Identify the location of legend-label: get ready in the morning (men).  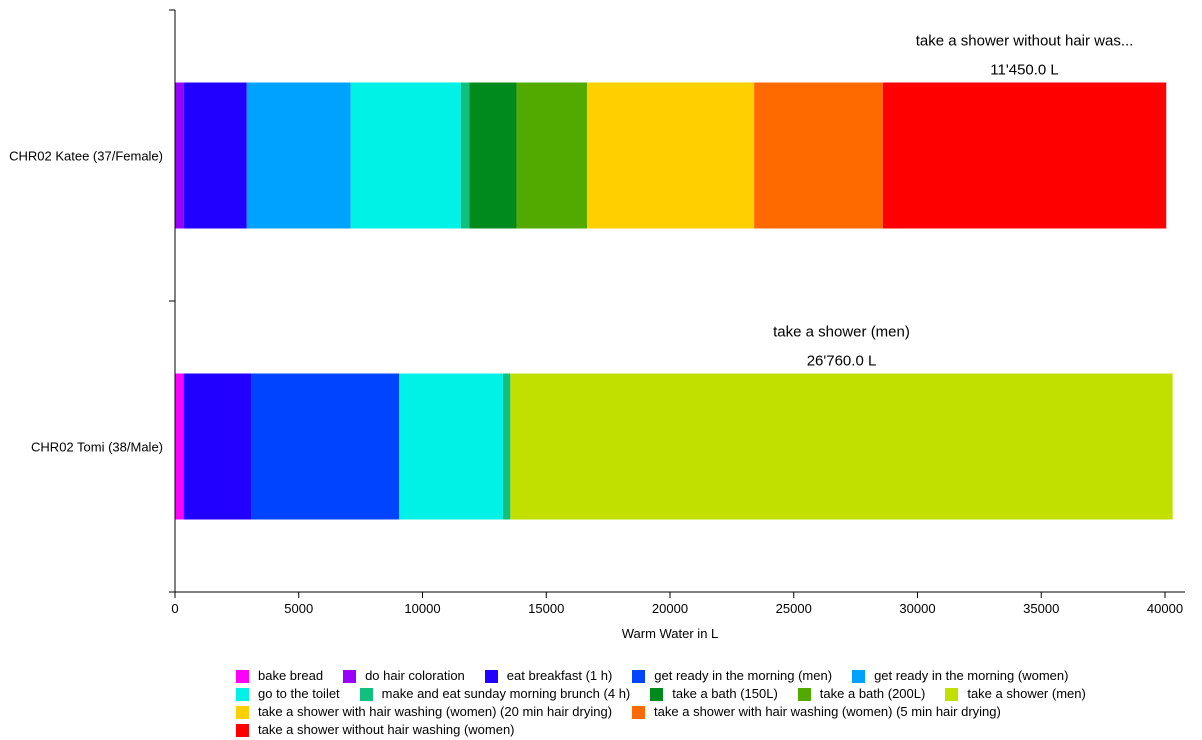
(743, 675).